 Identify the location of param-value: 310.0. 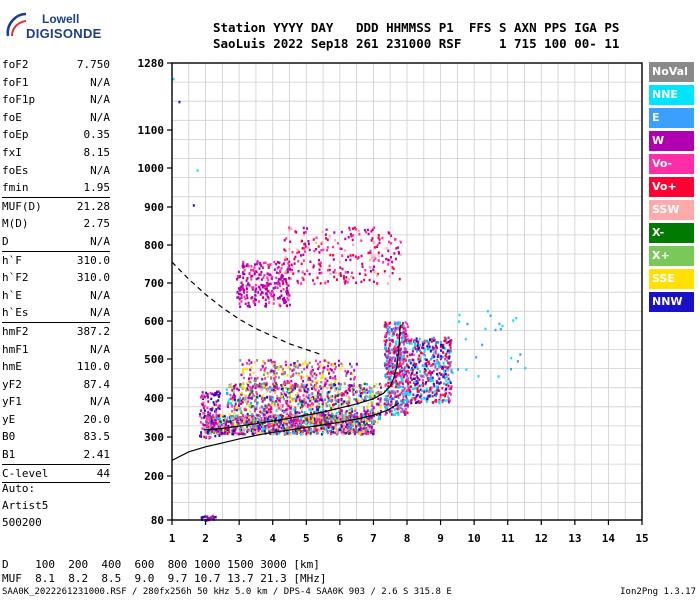
(93, 278).